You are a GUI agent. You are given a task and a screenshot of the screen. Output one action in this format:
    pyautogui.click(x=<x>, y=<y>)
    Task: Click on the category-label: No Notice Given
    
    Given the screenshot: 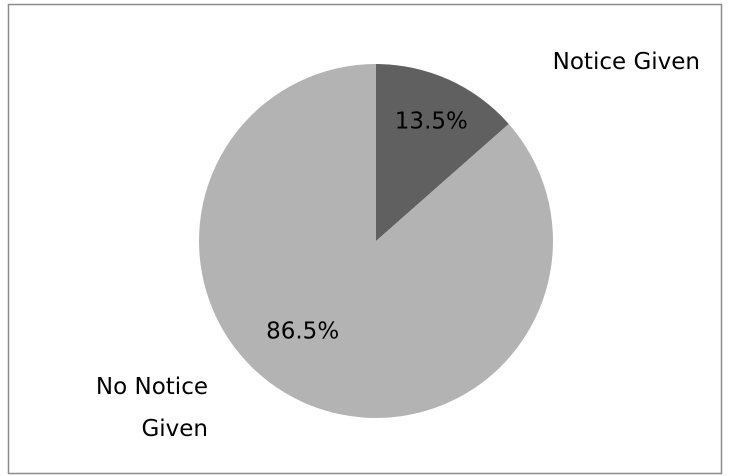 What is the action you would take?
    pyautogui.click(x=151, y=408)
    